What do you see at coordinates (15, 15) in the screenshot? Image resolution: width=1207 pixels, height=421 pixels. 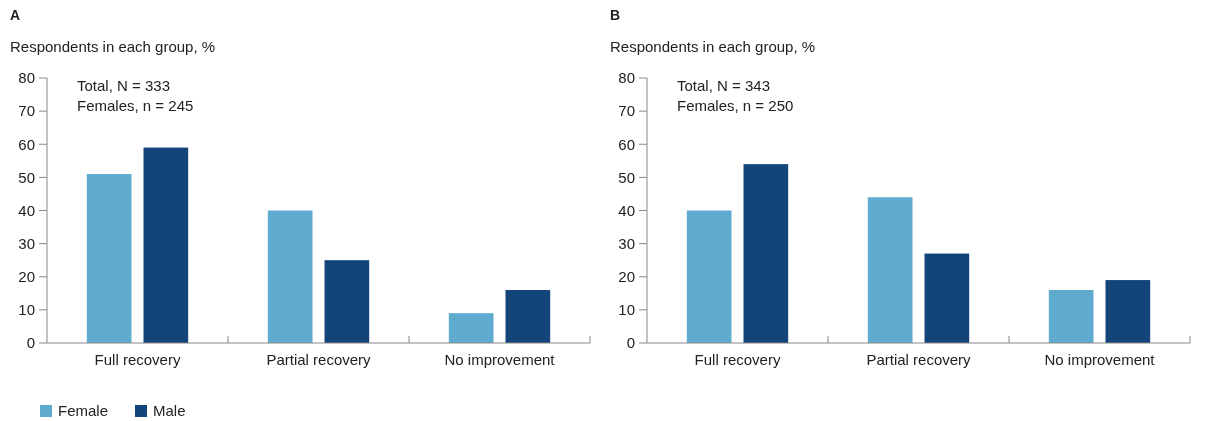 I see `chart-title: A` at bounding box center [15, 15].